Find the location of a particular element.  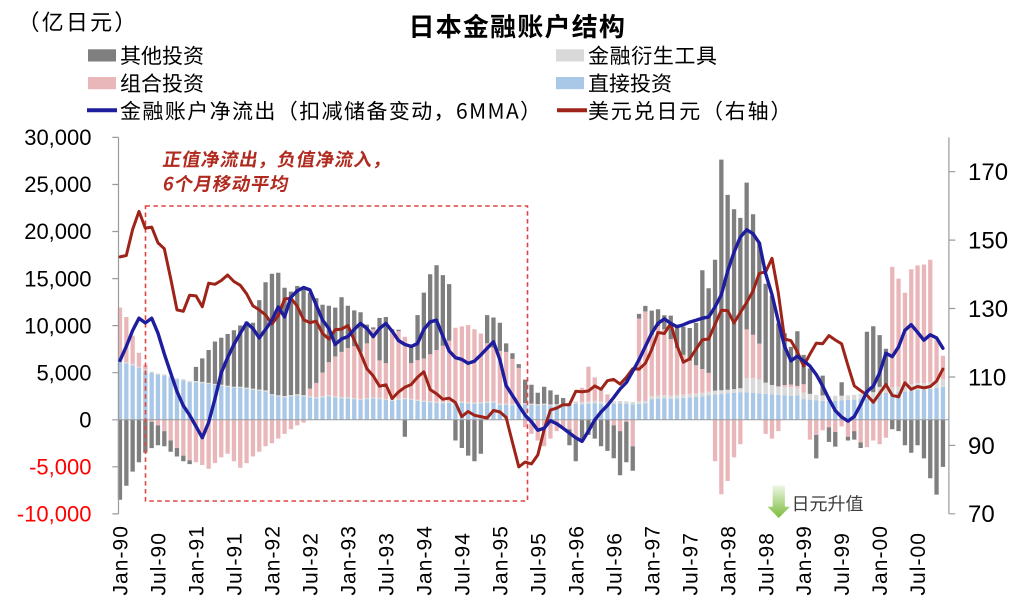

svg-text: Jan-95 is located at coordinates (500, 560).